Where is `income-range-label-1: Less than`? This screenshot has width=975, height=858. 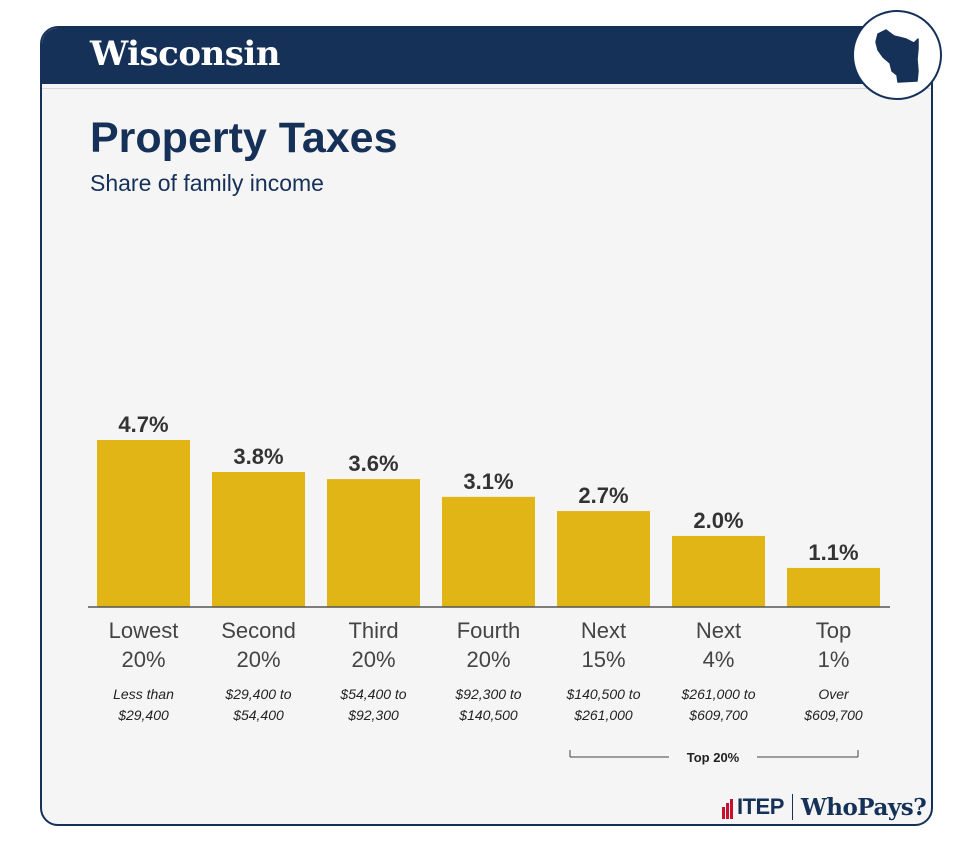
income-range-label-1: Less than is located at coordinates (143, 694).